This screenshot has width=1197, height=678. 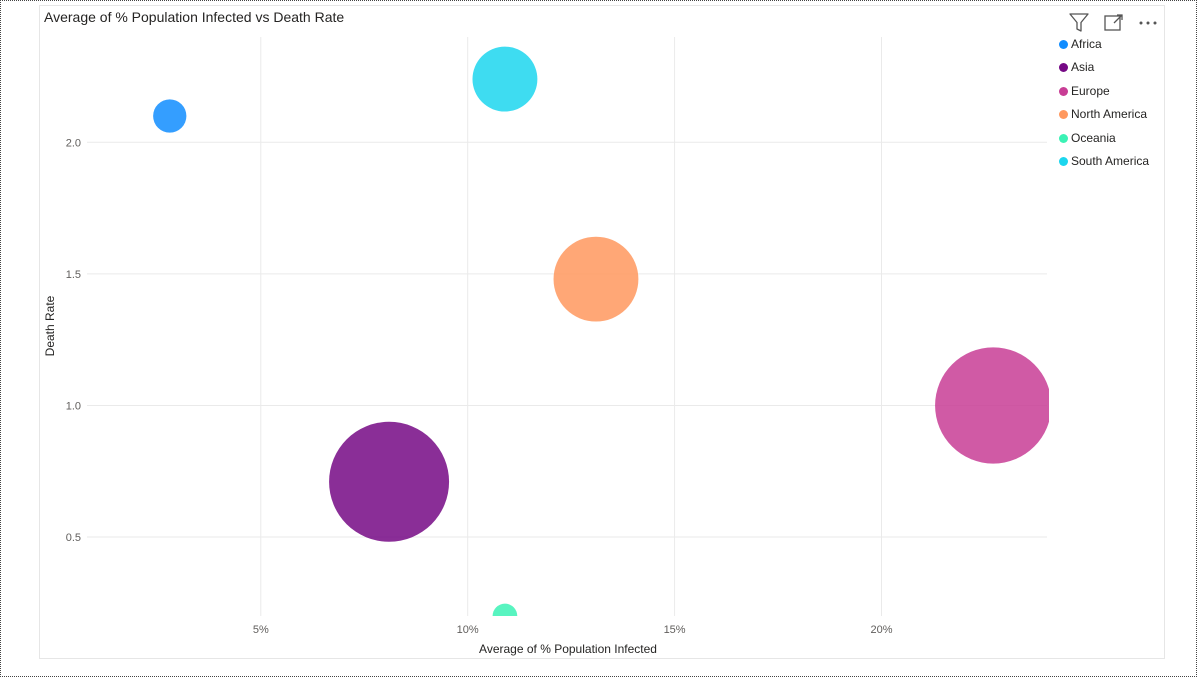 I want to click on visual-header, so click(x=1115, y=23).